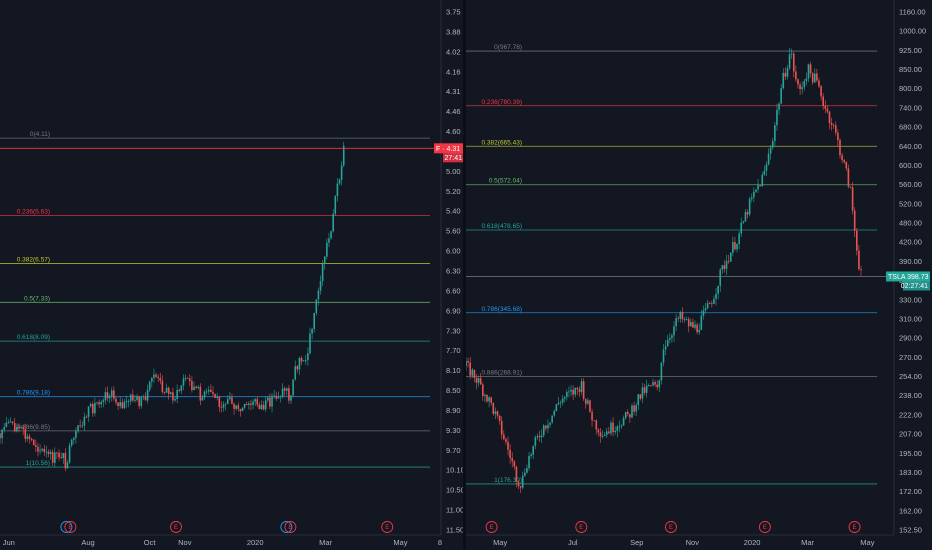 The width and height of the screenshot is (932, 550). I want to click on y-tick-label-right: 800.00, so click(910, 88).